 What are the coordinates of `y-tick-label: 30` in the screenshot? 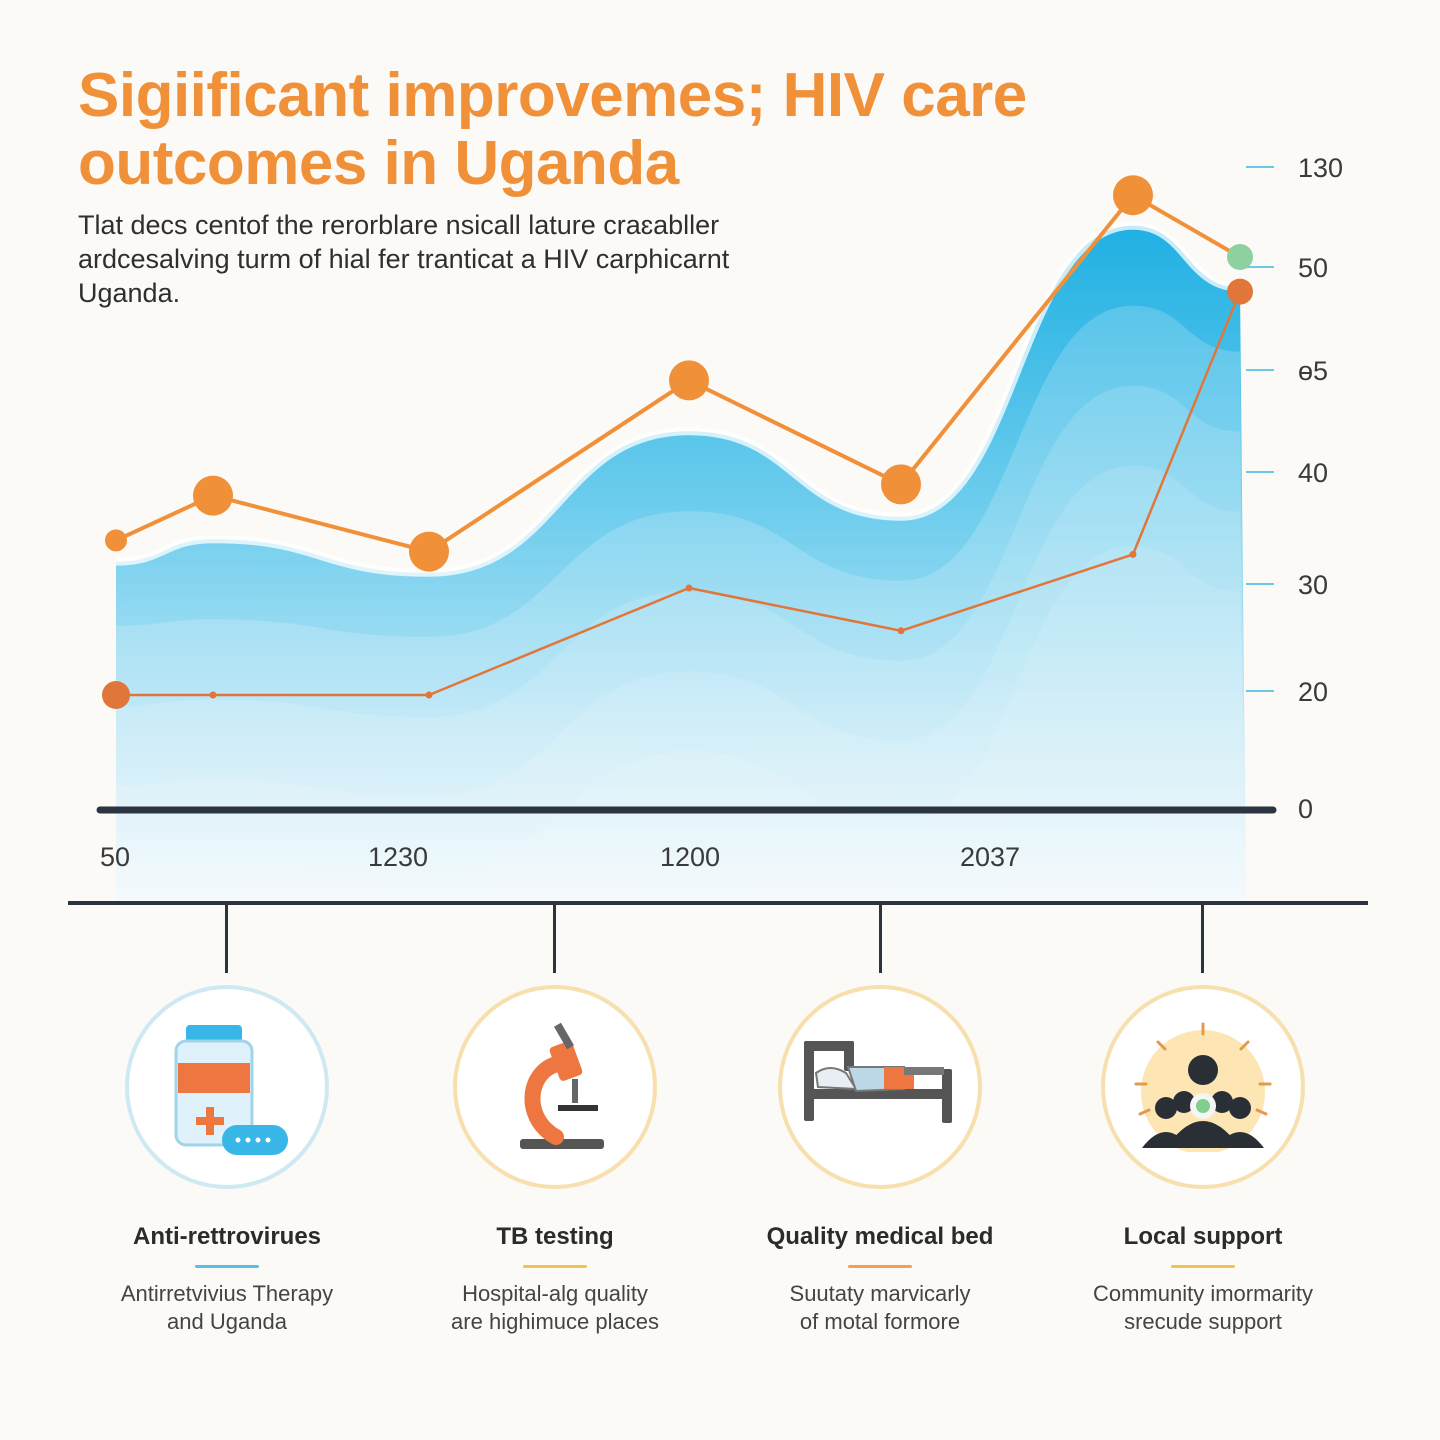 It's located at (1313, 585).